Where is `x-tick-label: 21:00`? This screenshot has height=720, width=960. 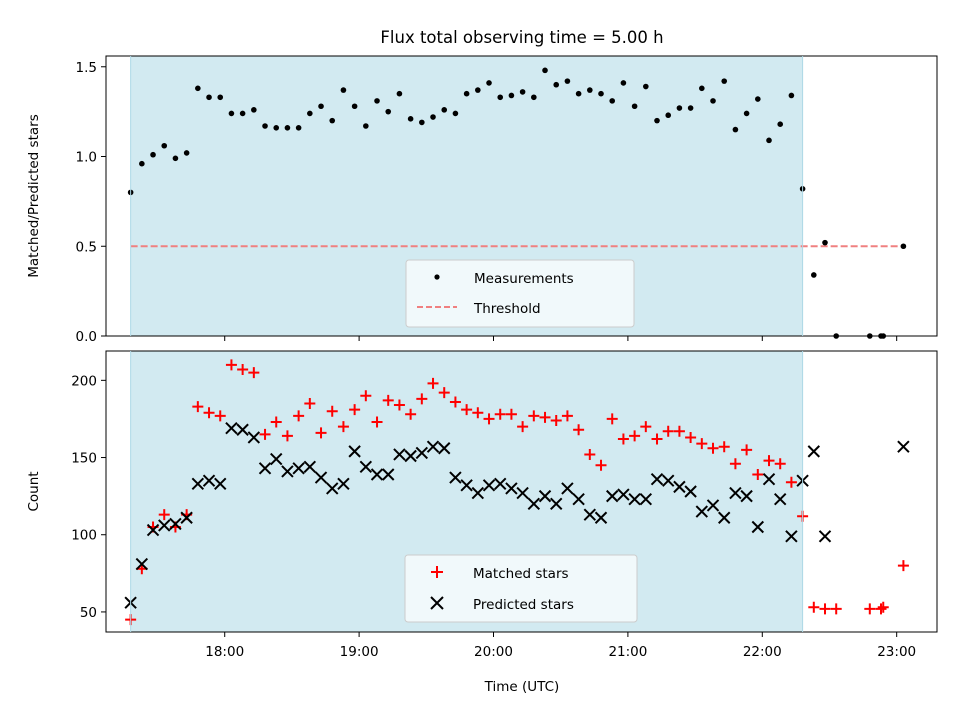
x-tick-label: 21:00 is located at coordinates (627, 652).